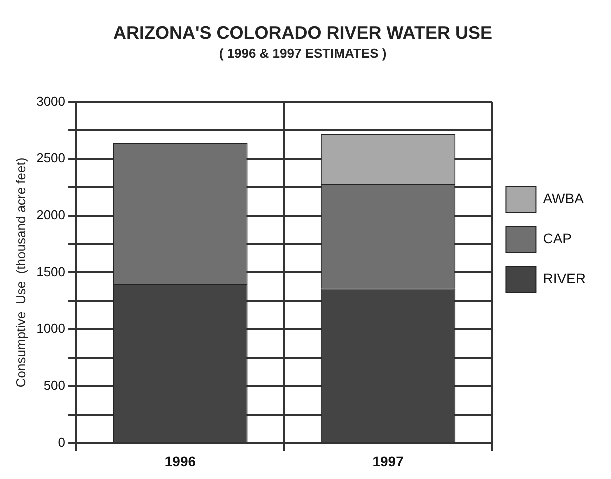 The height and width of the screenshot is (479, 611). I want to click on y-tick-label: 2000, so click(51, 214).